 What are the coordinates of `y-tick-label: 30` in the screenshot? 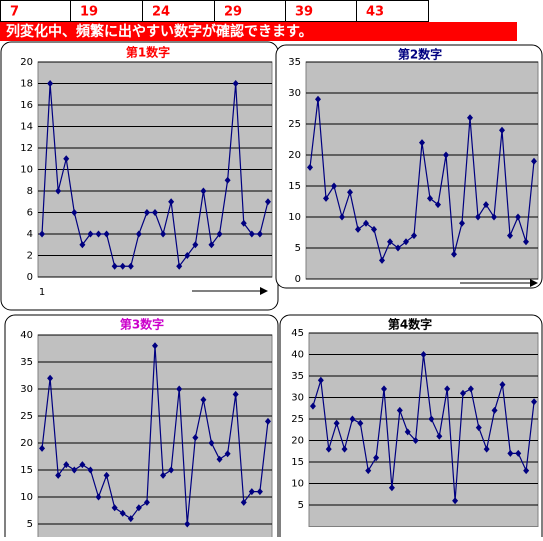 It's located at (26, 389).